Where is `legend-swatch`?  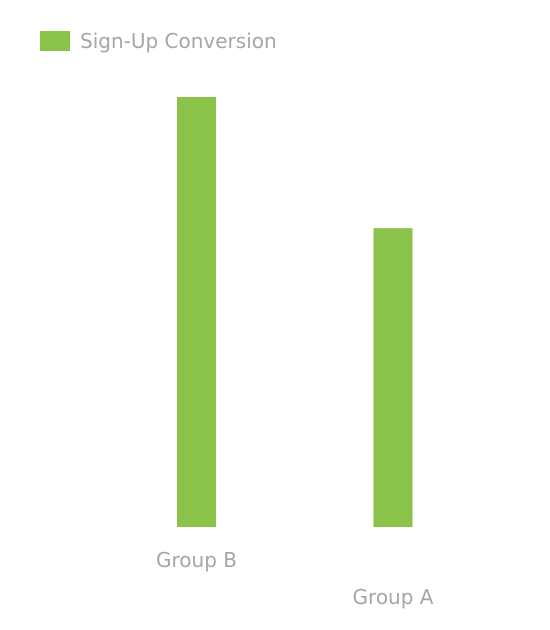 legend-swatch is located at coordinates (55, 41).